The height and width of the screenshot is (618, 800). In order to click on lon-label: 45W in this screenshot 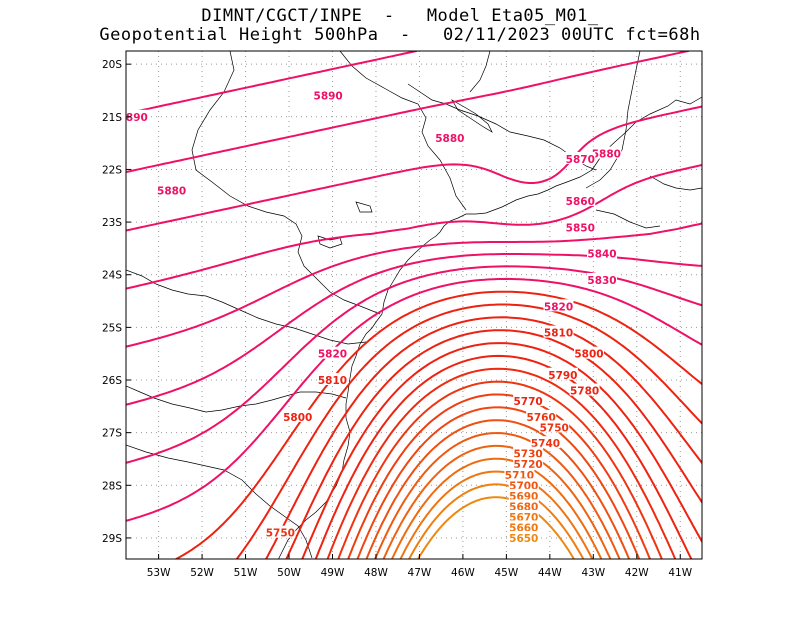, I will do `click(507, 573)`.